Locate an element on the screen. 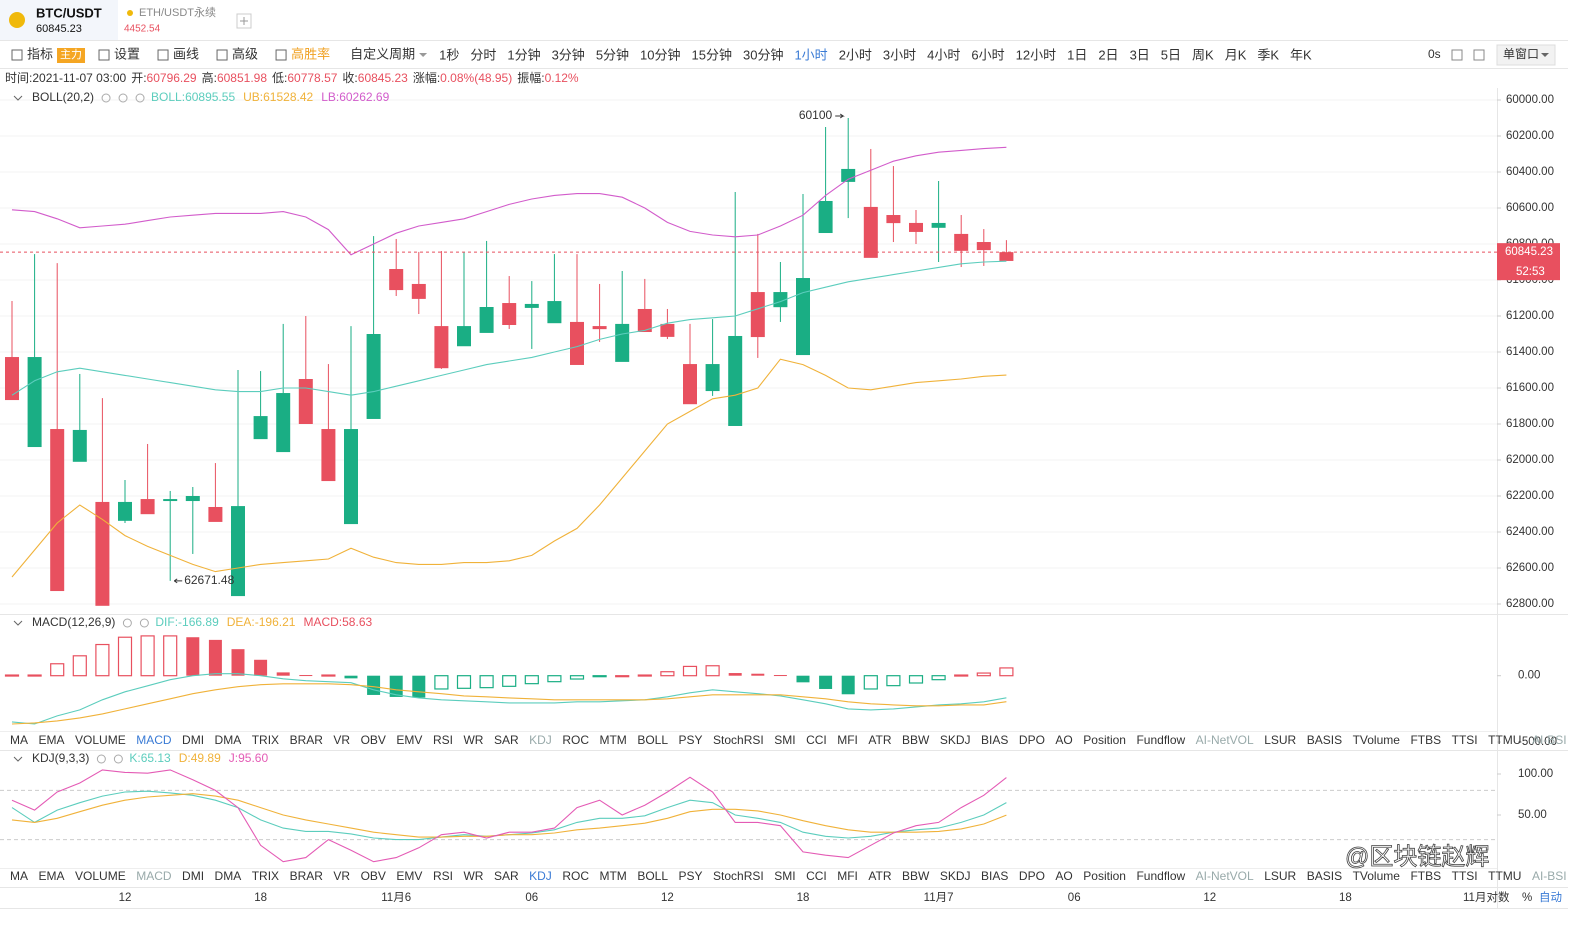  period: 30分钟 is located at coordinates (763, 54).